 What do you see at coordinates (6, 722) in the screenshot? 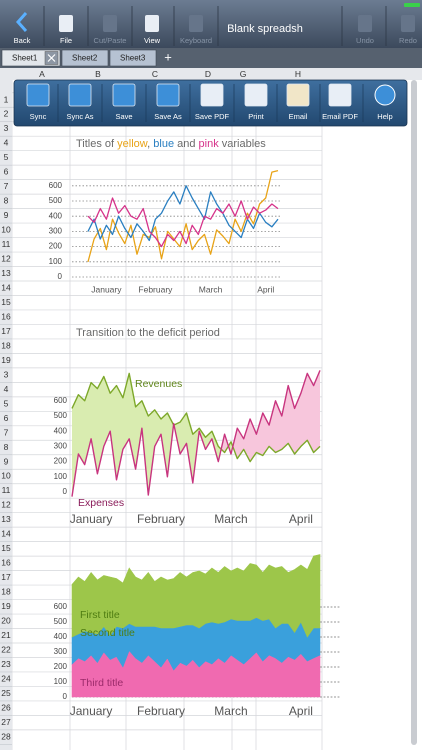
I see `row-label: 27` at bounding box center [6, 722].